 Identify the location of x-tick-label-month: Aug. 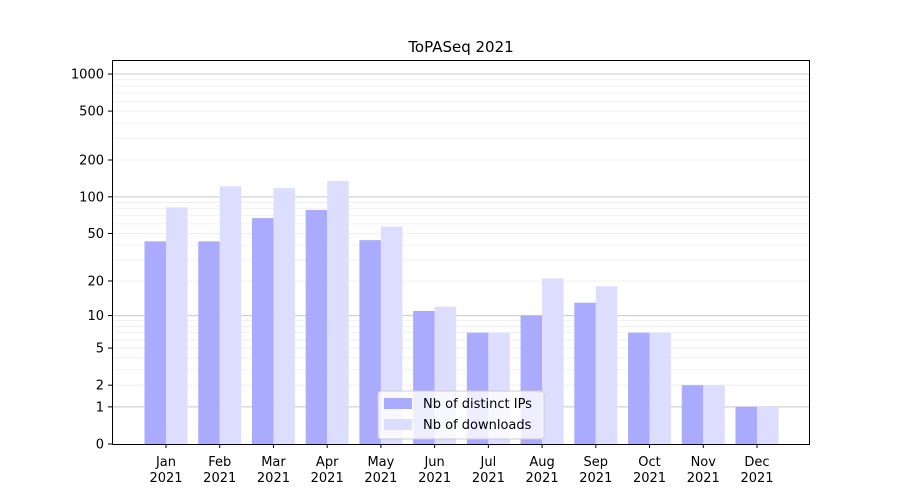
(541, 462).